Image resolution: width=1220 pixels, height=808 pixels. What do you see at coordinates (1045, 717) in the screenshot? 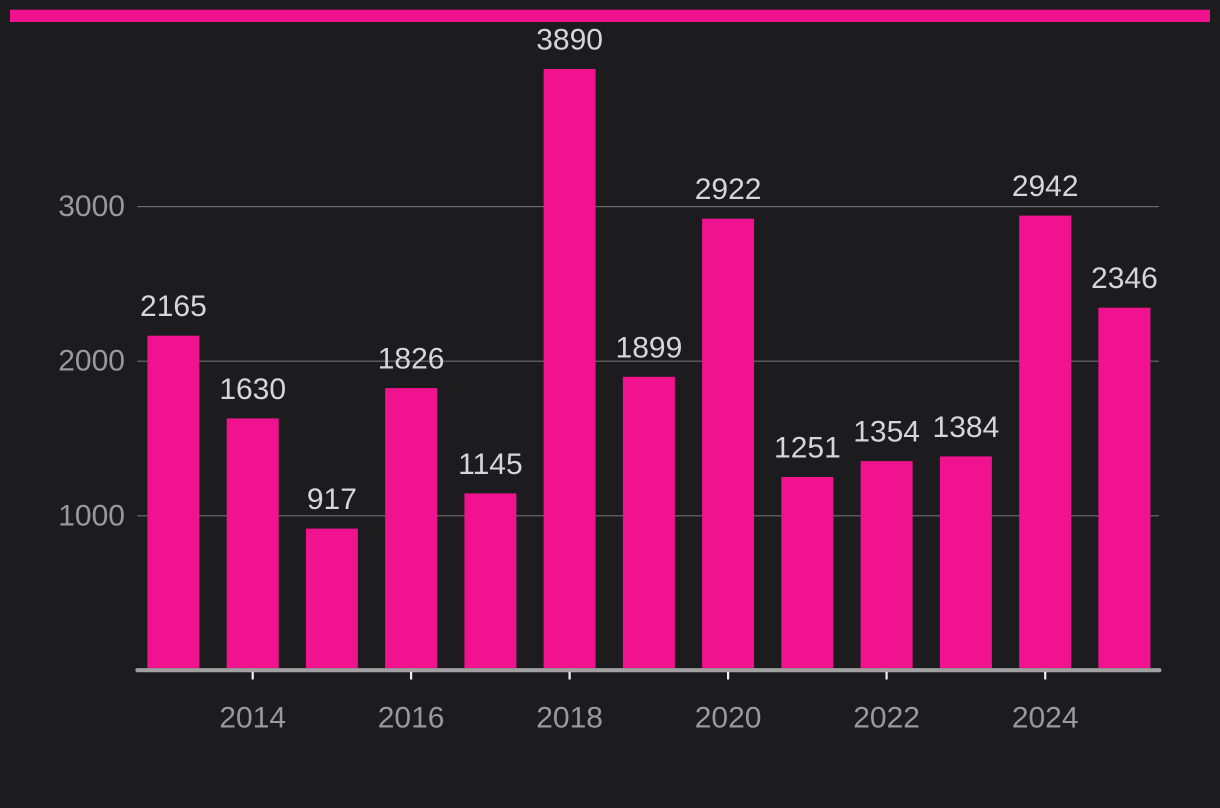
I see `svg-text: 2024` at bounding box center [1045, 717].